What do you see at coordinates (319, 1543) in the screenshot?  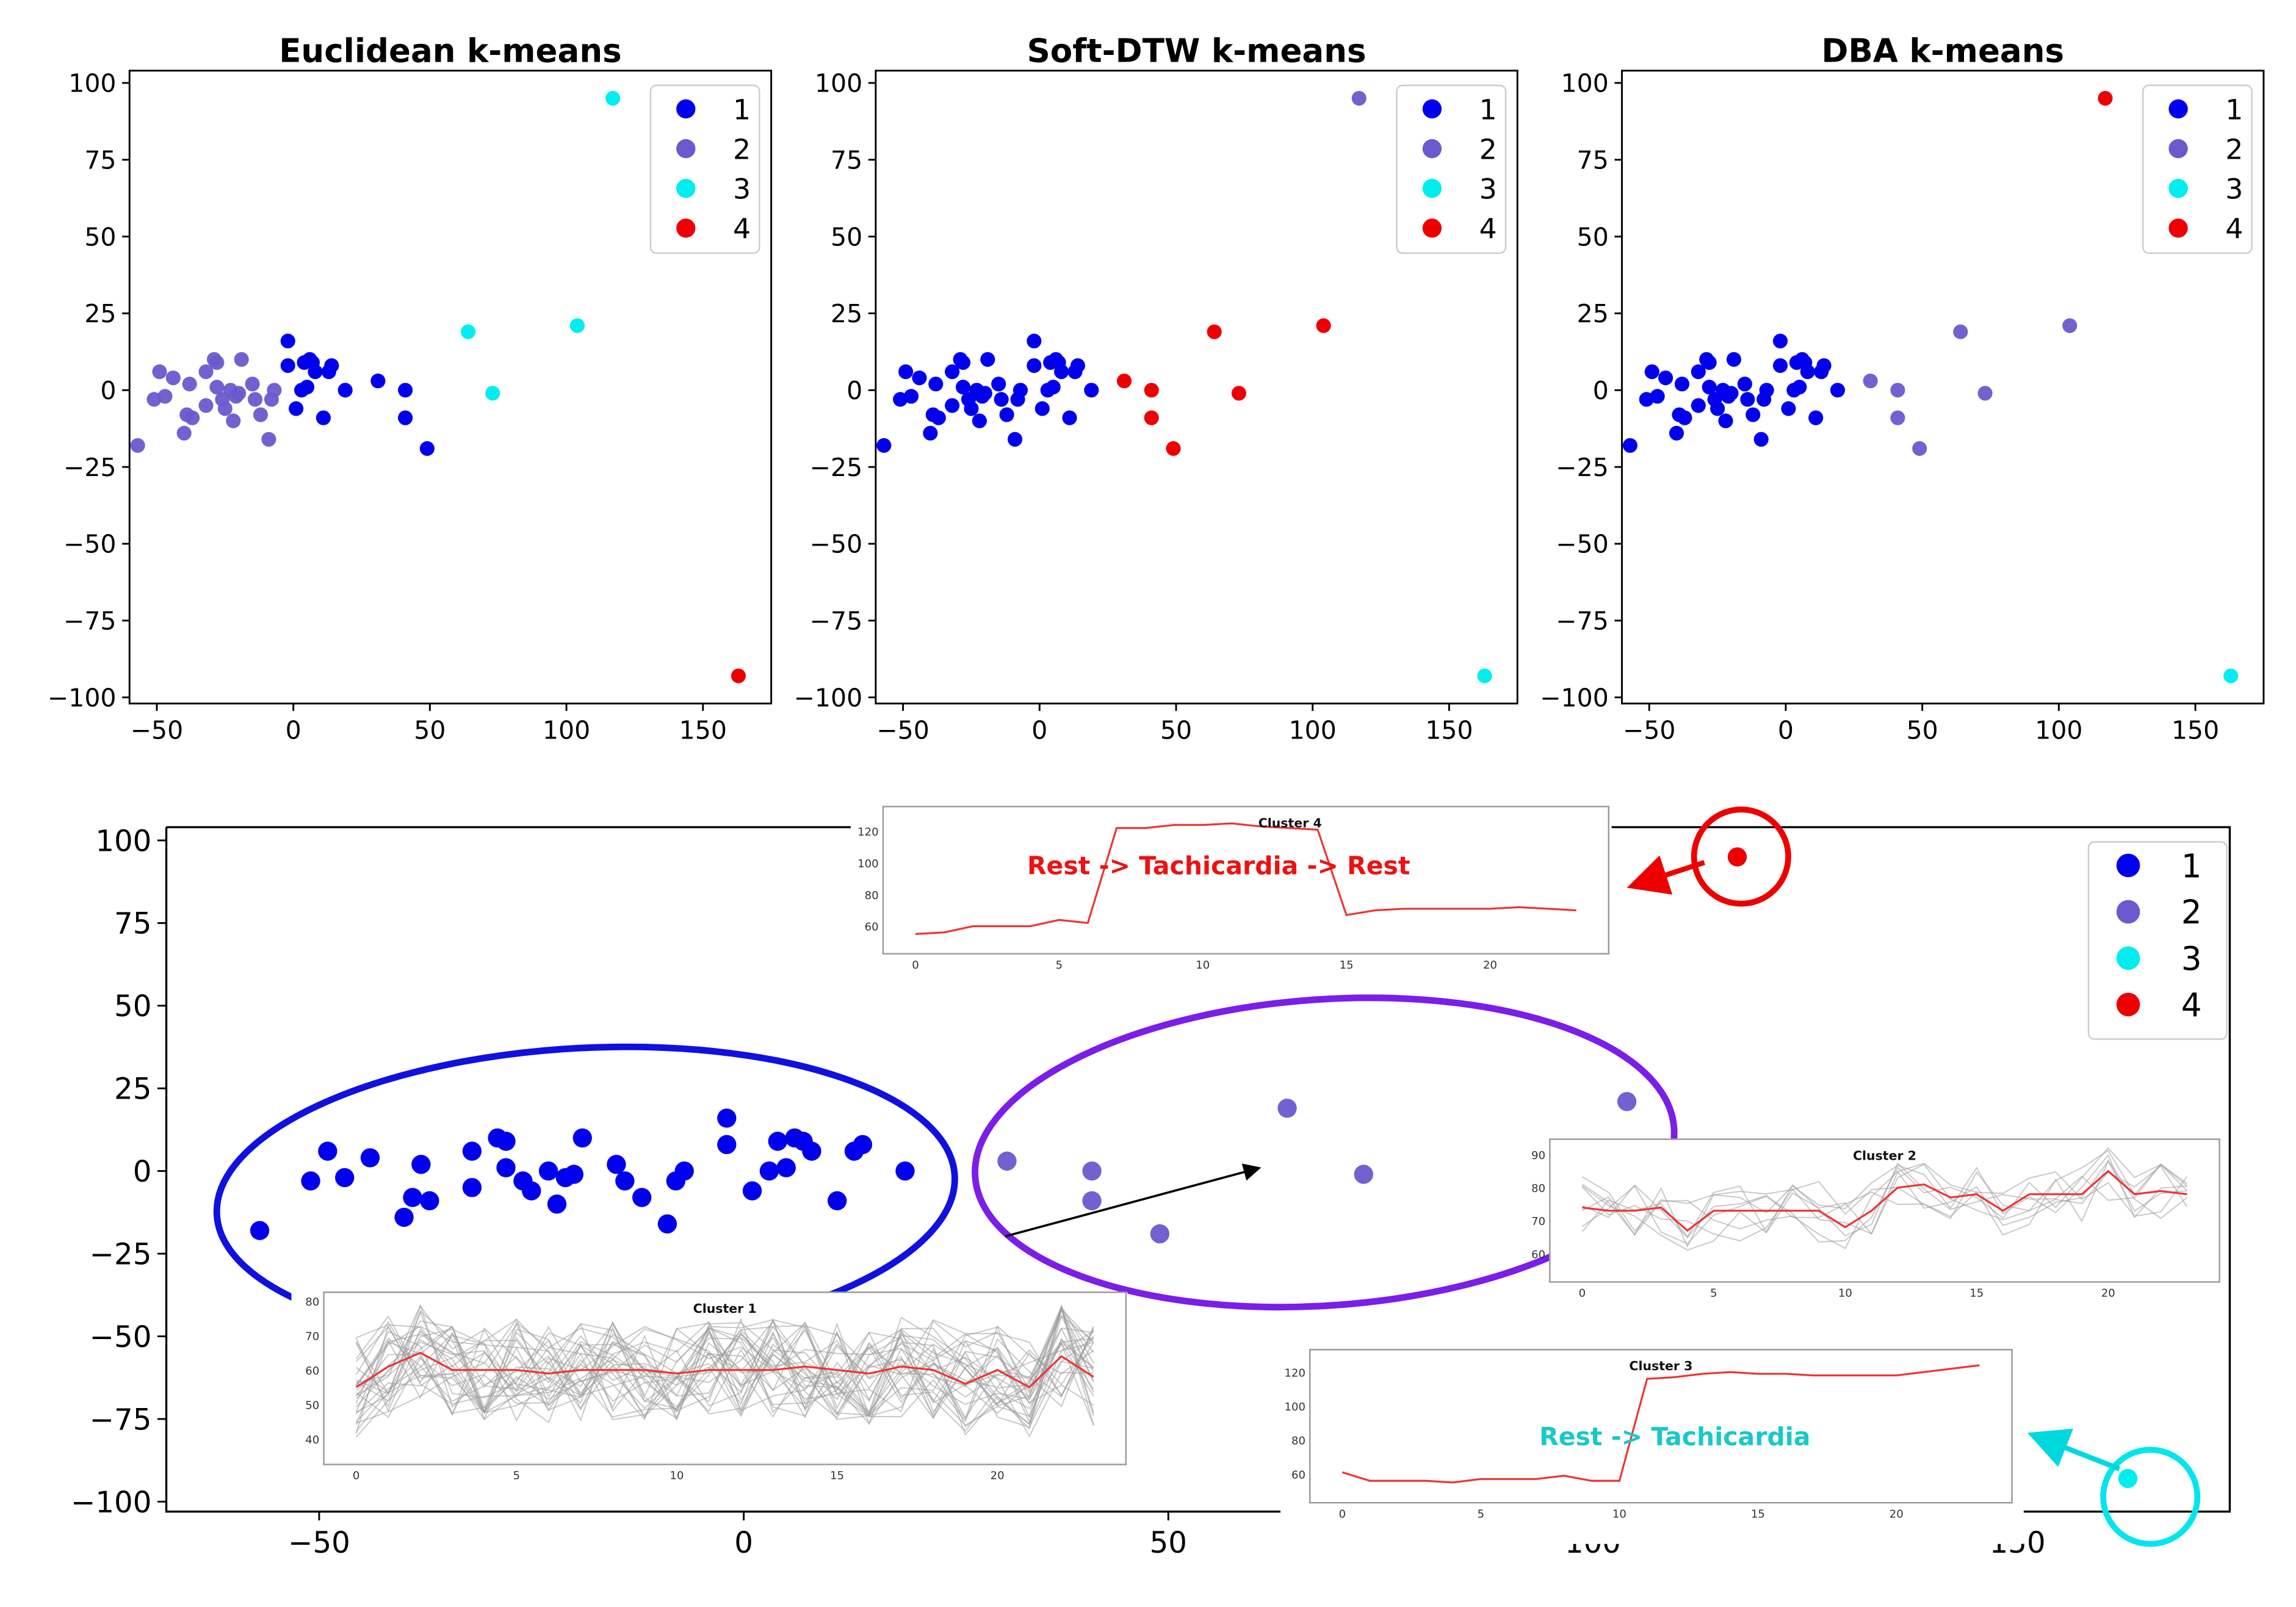 I see `x-tick-label: −50` at bounding box center [319, 1543].